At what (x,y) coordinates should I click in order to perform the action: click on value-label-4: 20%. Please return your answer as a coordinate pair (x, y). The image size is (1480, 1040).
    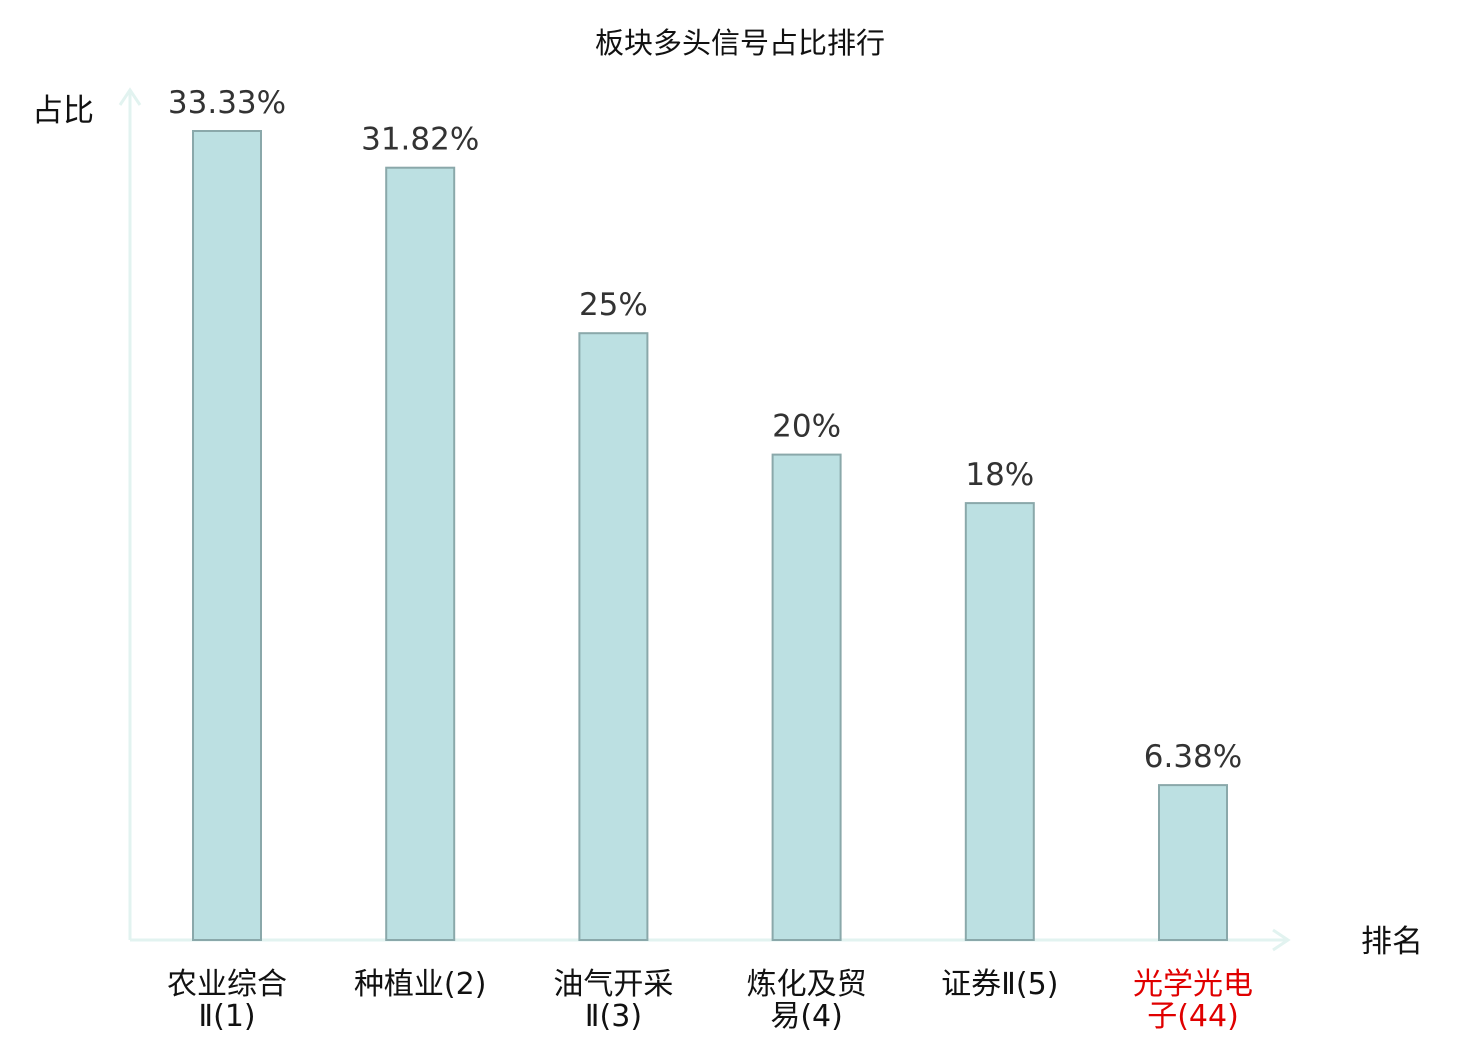
    Looking at the image, I should click on (806, 427).